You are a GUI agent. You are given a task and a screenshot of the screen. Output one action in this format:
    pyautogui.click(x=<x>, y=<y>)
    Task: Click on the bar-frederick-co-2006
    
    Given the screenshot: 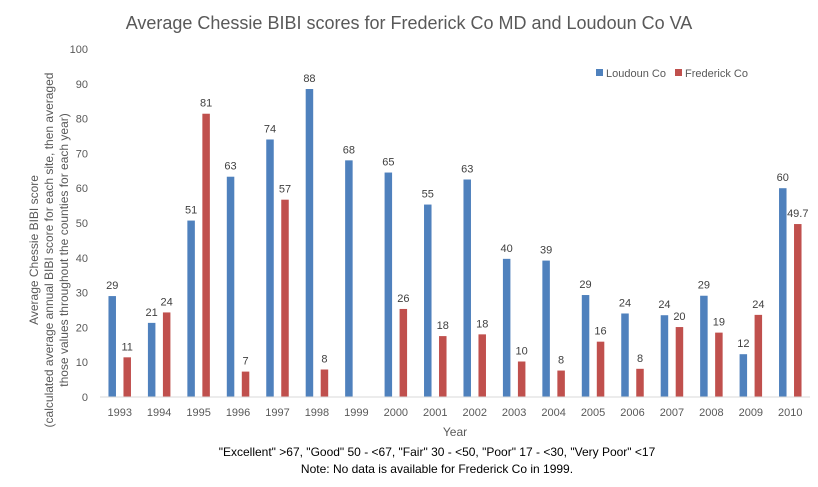 What is the action you would take?
    pyautogui.click(x=640, y=382)
    